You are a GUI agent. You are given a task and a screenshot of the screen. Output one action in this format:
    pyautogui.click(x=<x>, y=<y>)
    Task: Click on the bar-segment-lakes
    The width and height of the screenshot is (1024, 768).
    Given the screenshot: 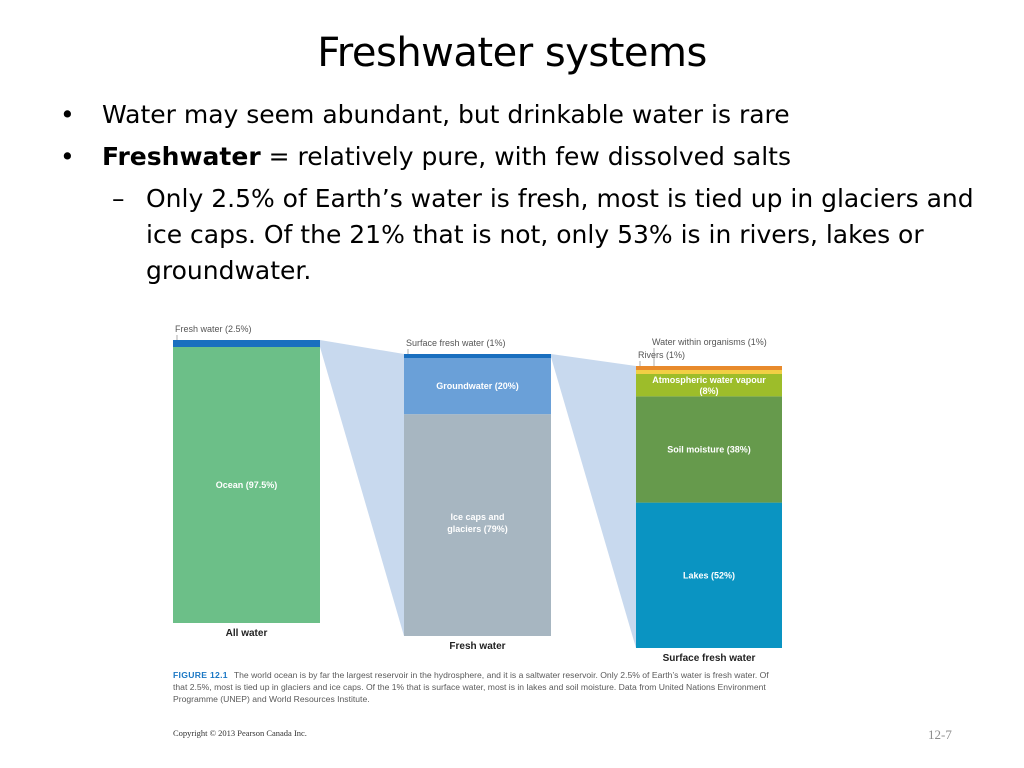 What is the action you would take?
    pyautogui.click(x=709, y=575)
    